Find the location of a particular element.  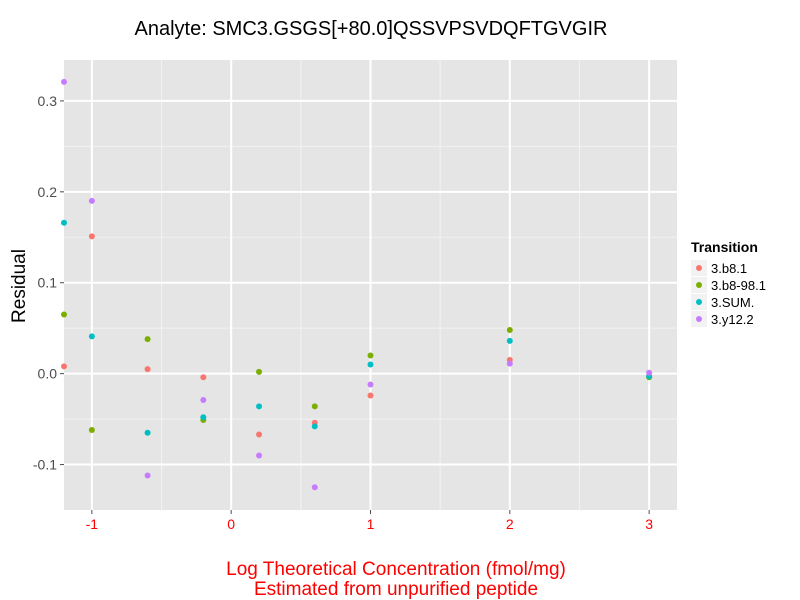

y-tick-label: 0.0 is located at coordinates (48, 374).